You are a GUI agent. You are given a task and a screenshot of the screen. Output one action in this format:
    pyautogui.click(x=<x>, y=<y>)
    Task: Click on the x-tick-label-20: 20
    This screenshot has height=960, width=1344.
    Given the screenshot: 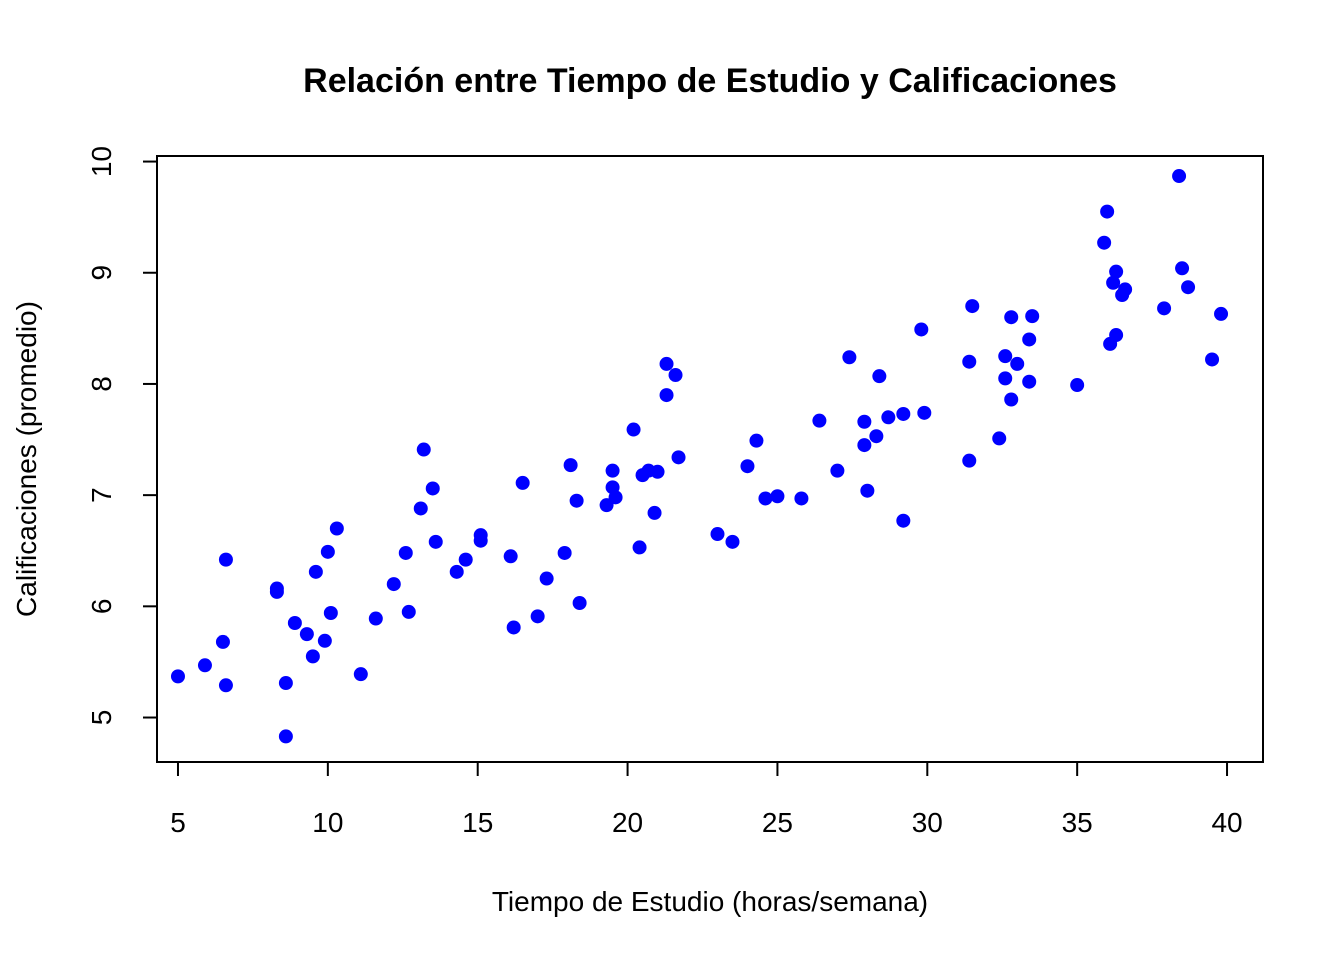 What is the action you would take?
    pyautogui.click(x=627, y=822)
    